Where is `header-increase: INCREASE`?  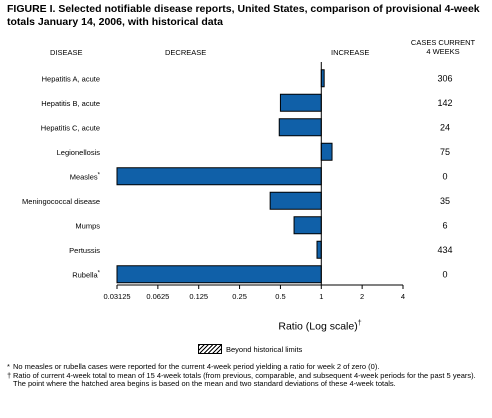 header-increase: INCREASE is located at coordinates (350, 52).